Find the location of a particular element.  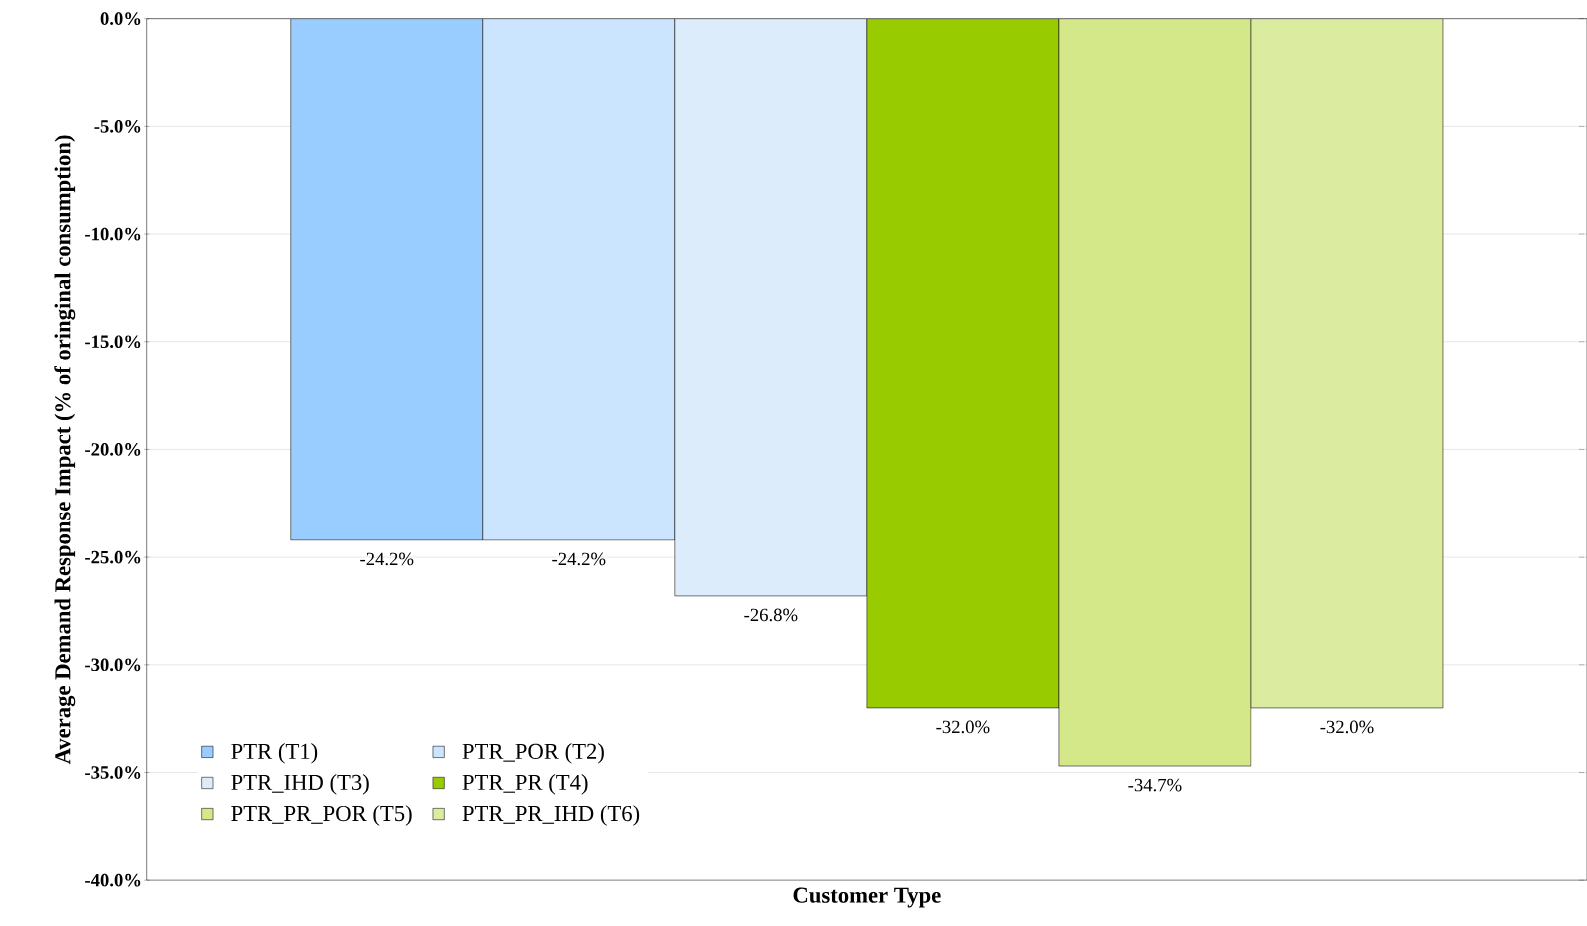

y-tick-label: -5.0% is located at coordinates (117, 126).